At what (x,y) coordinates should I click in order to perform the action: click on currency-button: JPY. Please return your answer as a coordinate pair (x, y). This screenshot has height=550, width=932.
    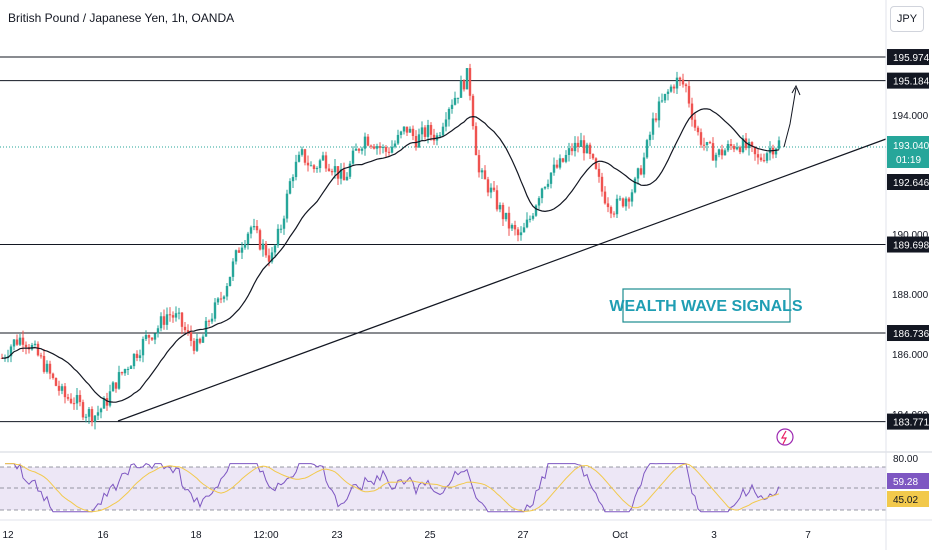
    Looking at the image, I should click on (907, 19).